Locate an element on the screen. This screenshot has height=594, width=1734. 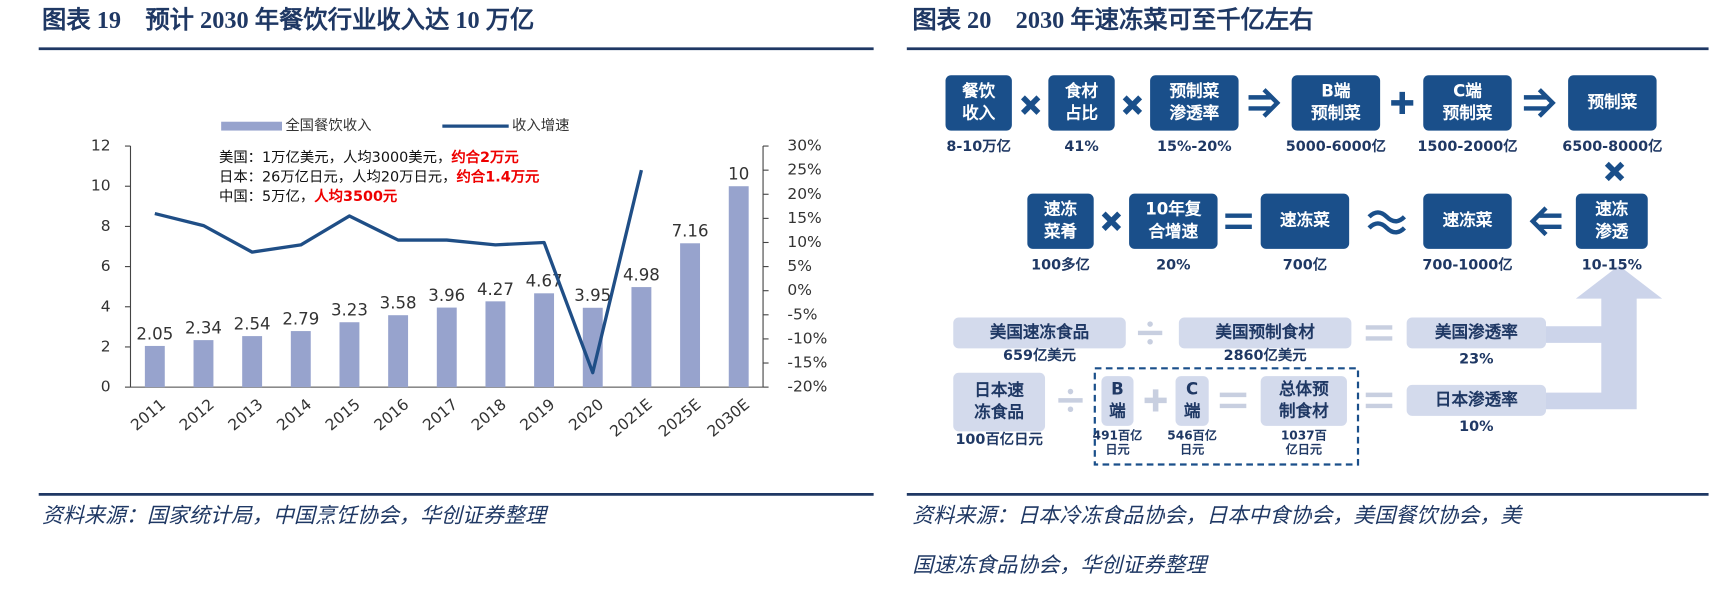
x-tick-label: 2019 is located at coordinates (538, 414).